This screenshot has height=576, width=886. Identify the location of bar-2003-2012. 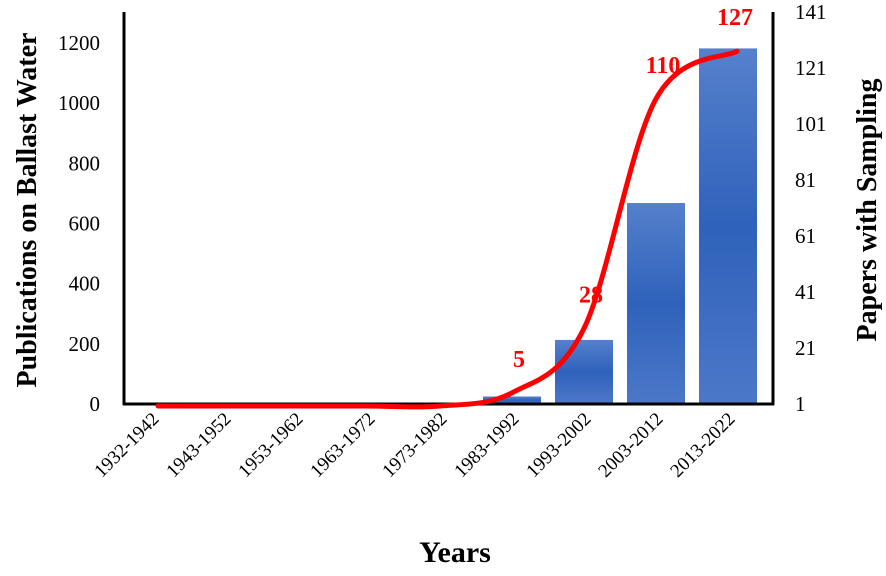
(656, 303).